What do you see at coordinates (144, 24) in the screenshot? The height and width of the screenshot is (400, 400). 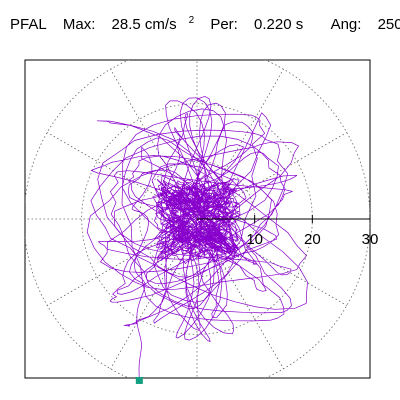 I see `max-value: 28.5 cm/s` at bounding box center [144, 24].